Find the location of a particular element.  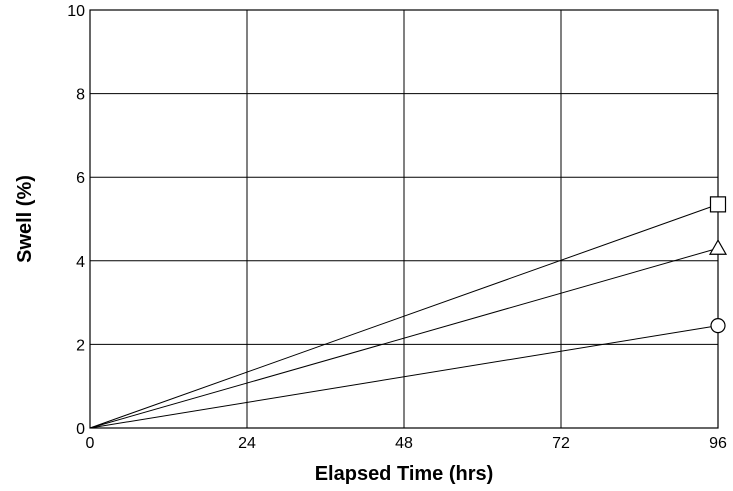

x-tick-label-4: 96 is located at coordinates (718, 443).